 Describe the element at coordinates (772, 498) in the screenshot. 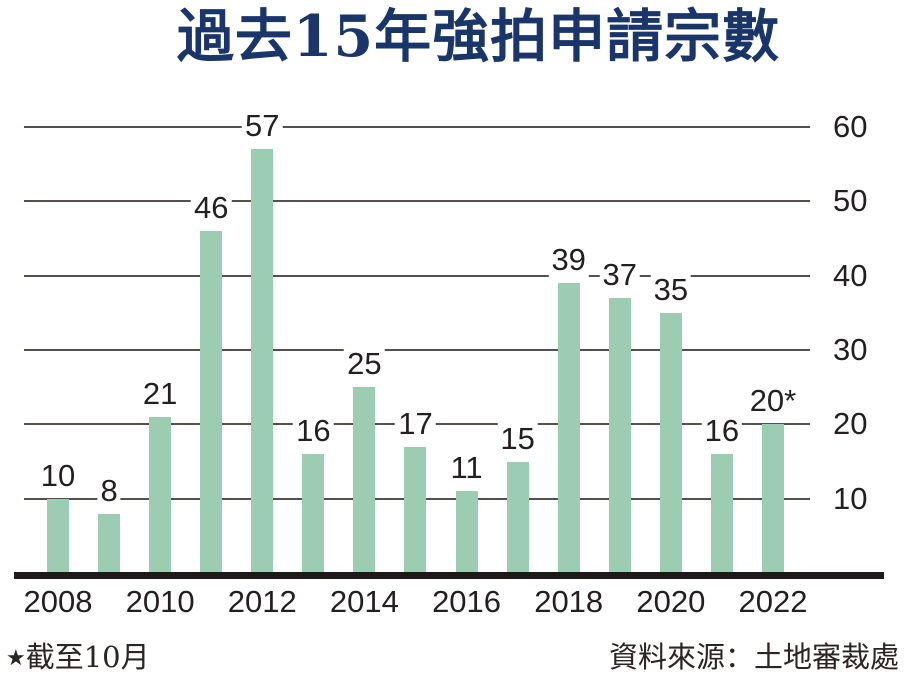

I see `bar-2022` at that location.